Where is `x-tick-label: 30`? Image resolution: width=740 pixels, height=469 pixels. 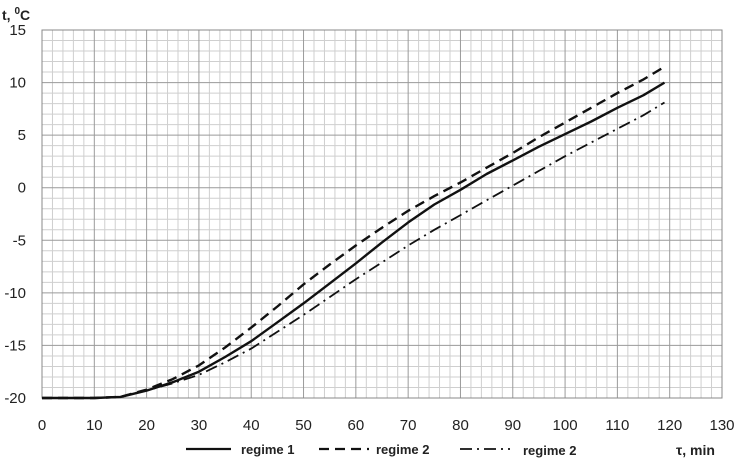
x-tick-label: 30 is located at coordinates (199, 425).